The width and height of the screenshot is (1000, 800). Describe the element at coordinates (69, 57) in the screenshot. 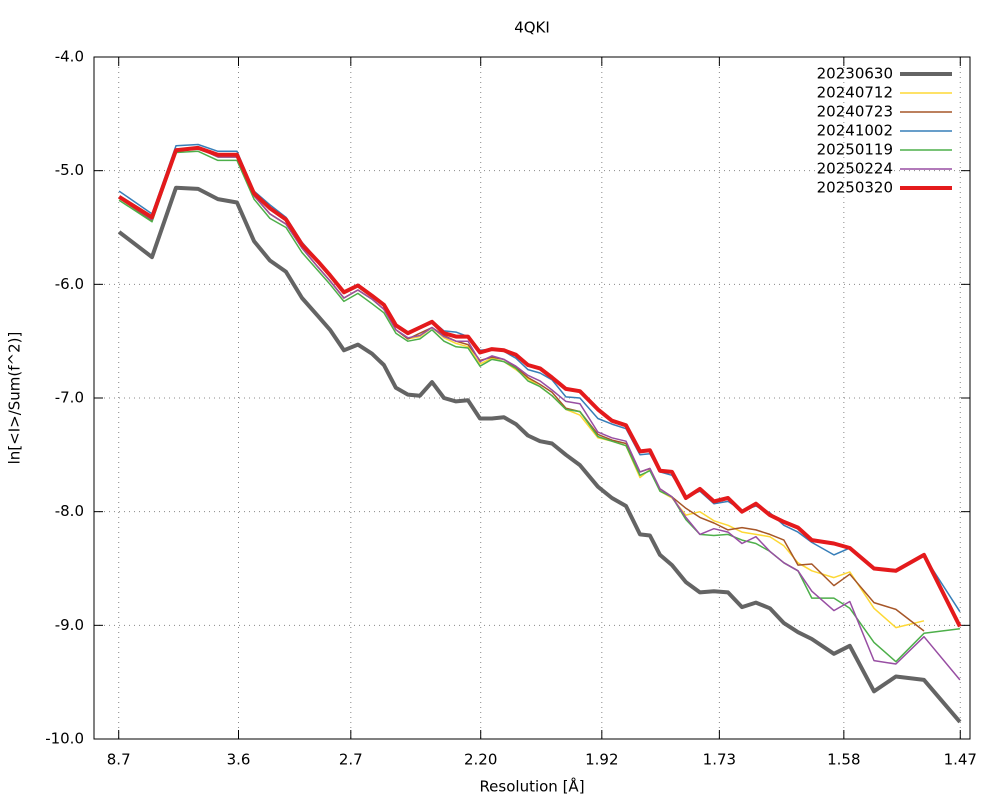

I see `y-tick-label: -4.0` at that location.